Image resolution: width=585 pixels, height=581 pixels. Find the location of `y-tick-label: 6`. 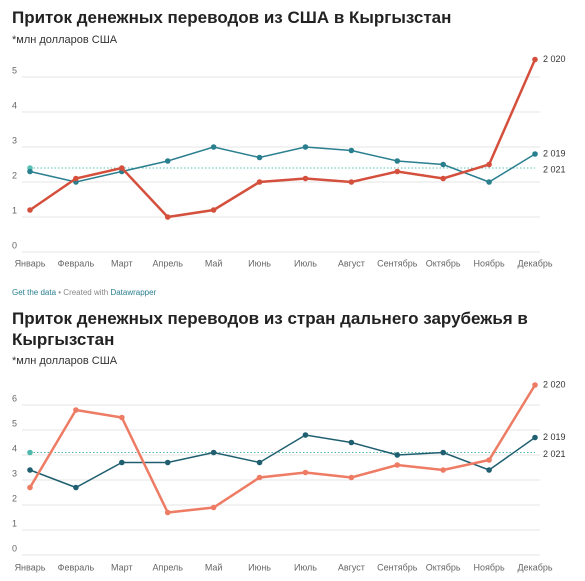

y-tick-label: 6 is located at coordinates (14, 398).